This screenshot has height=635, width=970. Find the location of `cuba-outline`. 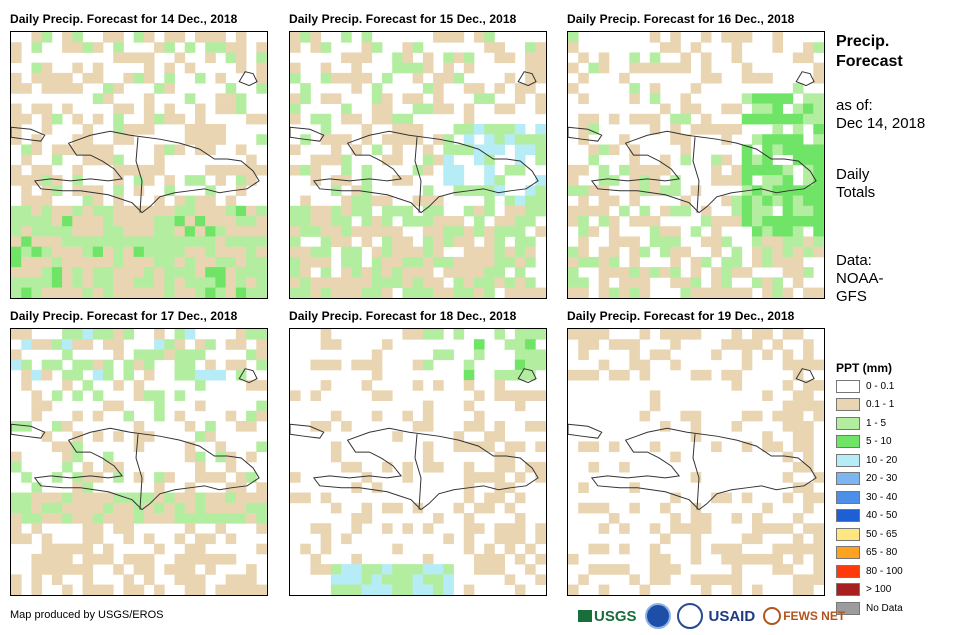

cuba-outline is located at coordinates (307, 134).